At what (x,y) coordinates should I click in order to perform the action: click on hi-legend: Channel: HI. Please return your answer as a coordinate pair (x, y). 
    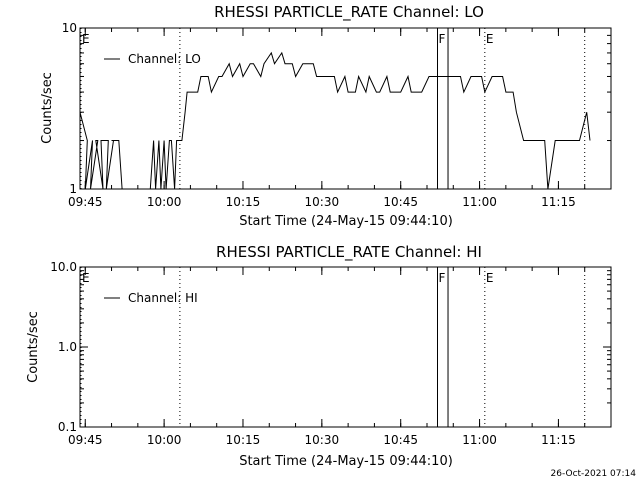
    Looking at the image, I should click on (151, 298).